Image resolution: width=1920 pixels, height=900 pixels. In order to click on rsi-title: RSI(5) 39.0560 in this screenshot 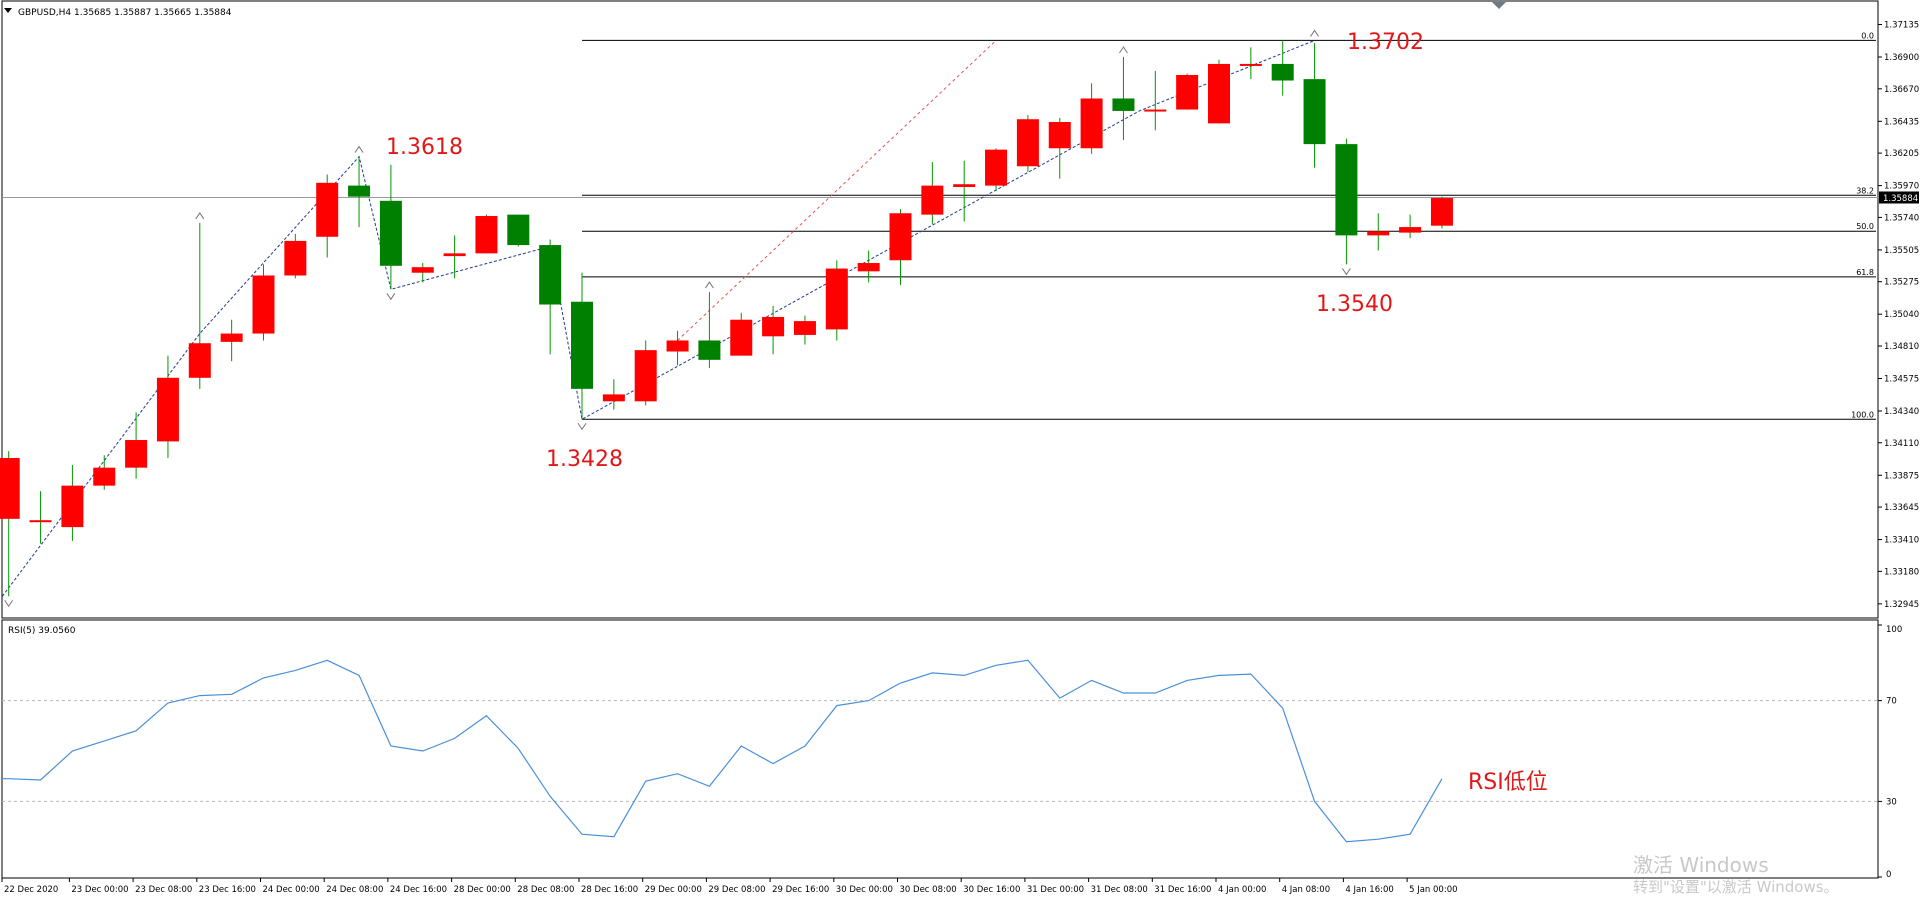, I will do `click(42, 631)`.